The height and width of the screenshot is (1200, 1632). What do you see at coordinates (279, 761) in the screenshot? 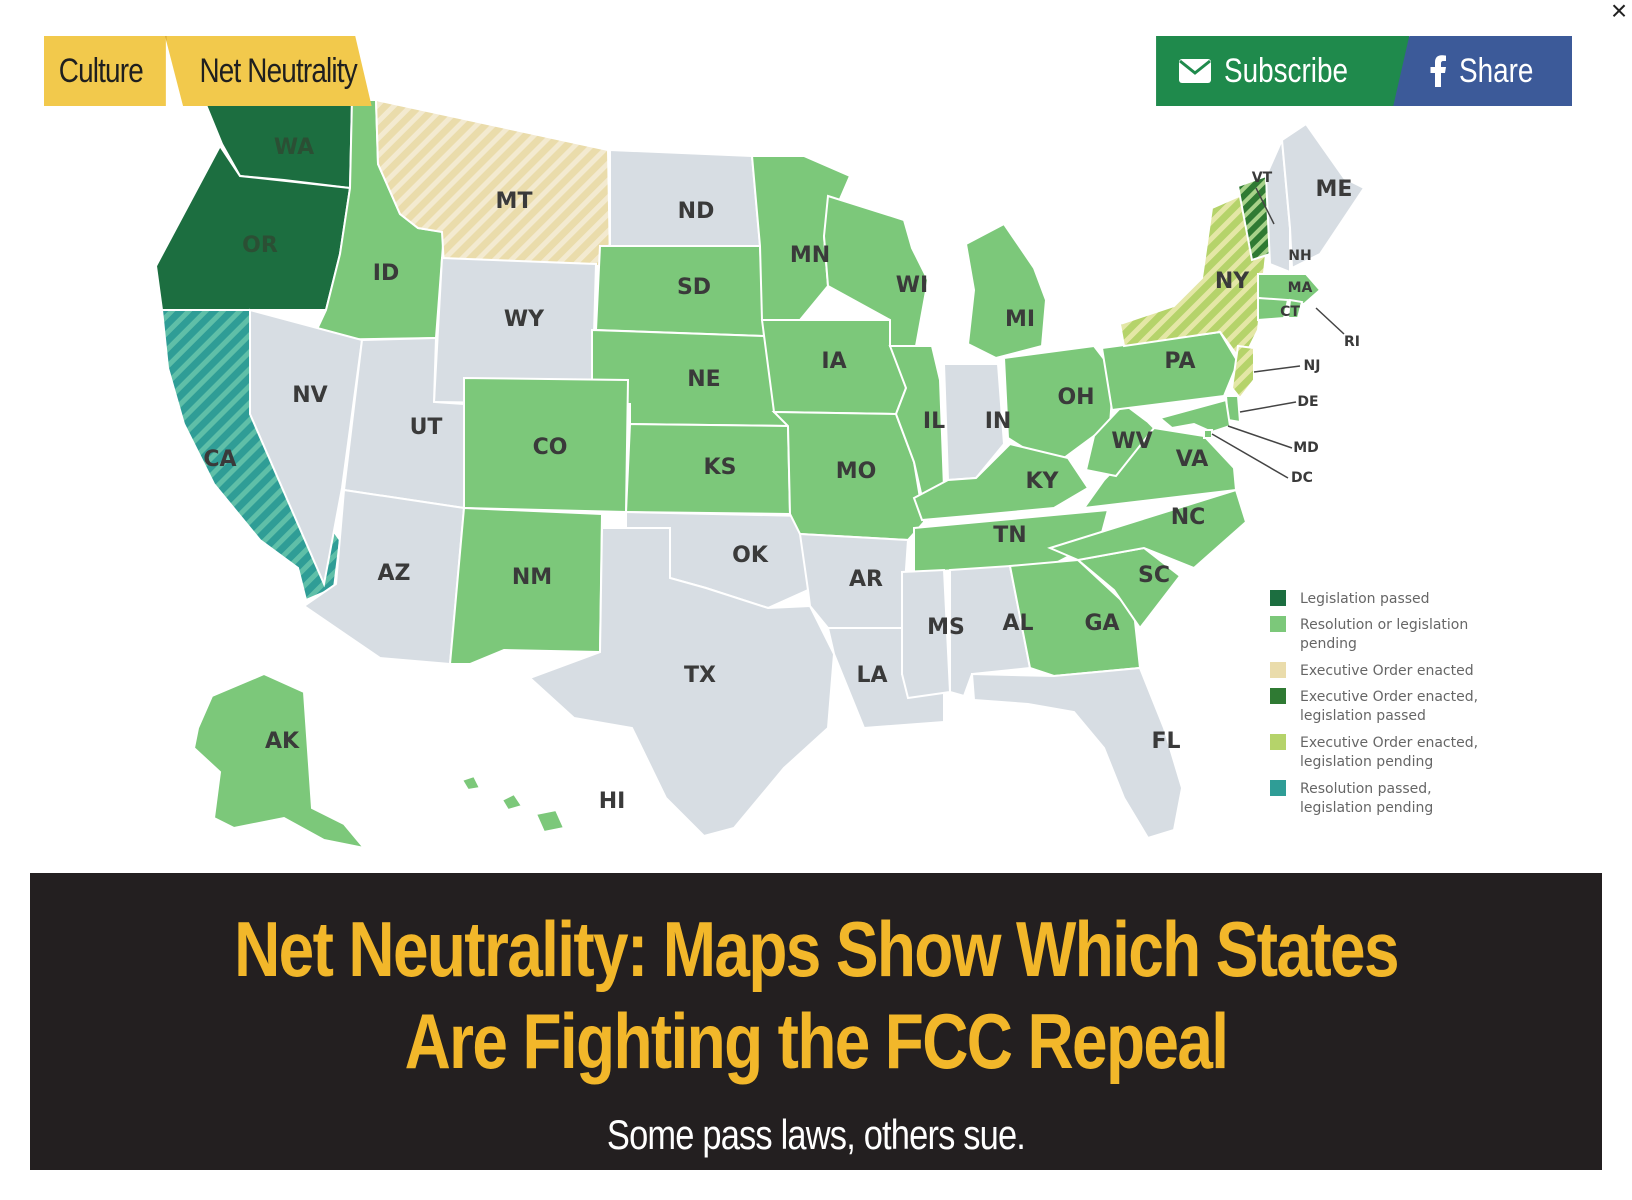
I see `state-ak` at bounding box center [279, 761].